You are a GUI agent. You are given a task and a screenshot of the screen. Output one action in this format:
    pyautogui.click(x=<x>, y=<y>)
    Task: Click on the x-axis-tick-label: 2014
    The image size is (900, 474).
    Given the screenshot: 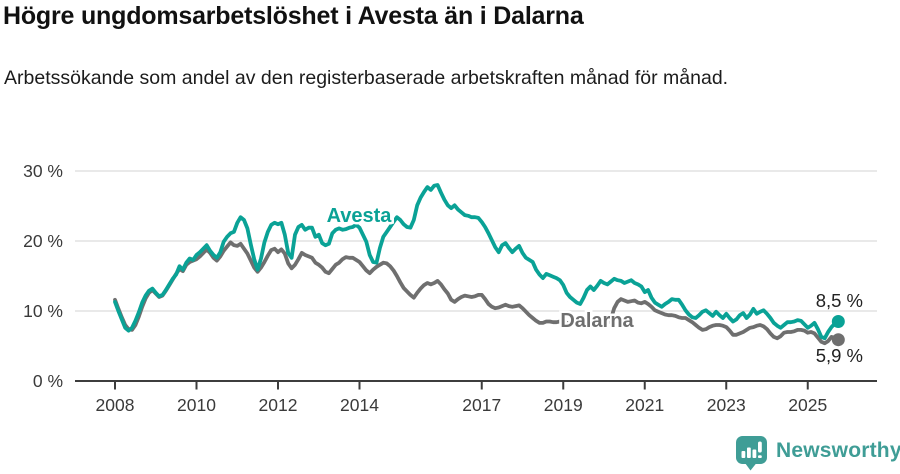 What is the action you would take?
    pyautogui.click(x=359, y=405)
    